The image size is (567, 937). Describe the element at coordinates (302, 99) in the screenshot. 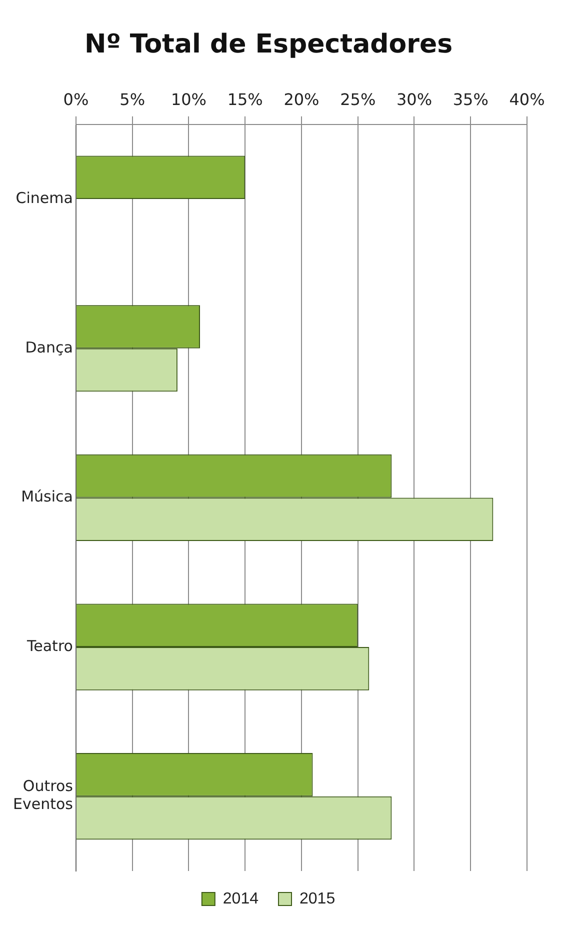

I see `x-tick-label: 20%` at that location.